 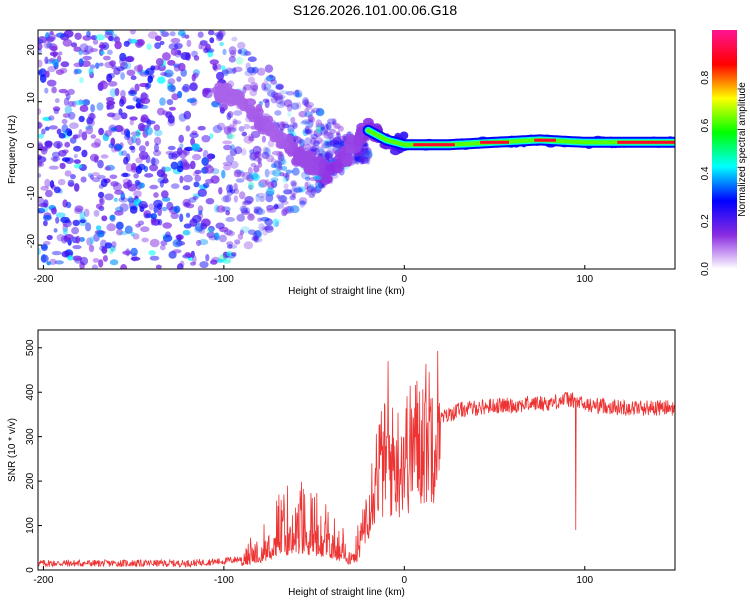 I want to click on y-tick-label: 0, so click(x=31, y=145).